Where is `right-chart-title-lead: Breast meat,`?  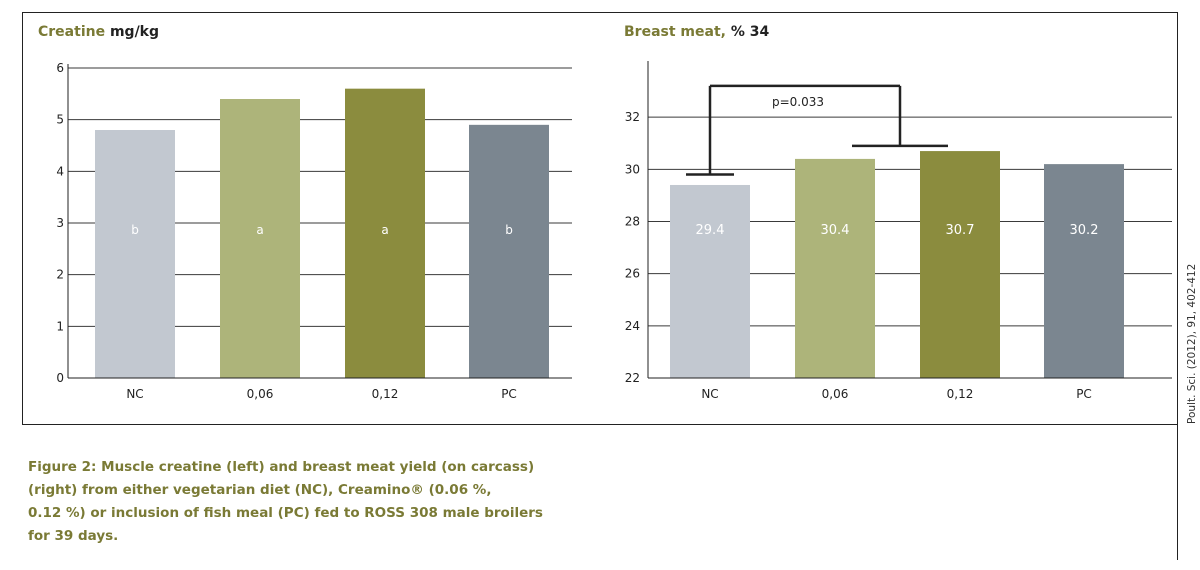 right-chart-title-lead: Breast meat, is located at coordinates (675, 32).